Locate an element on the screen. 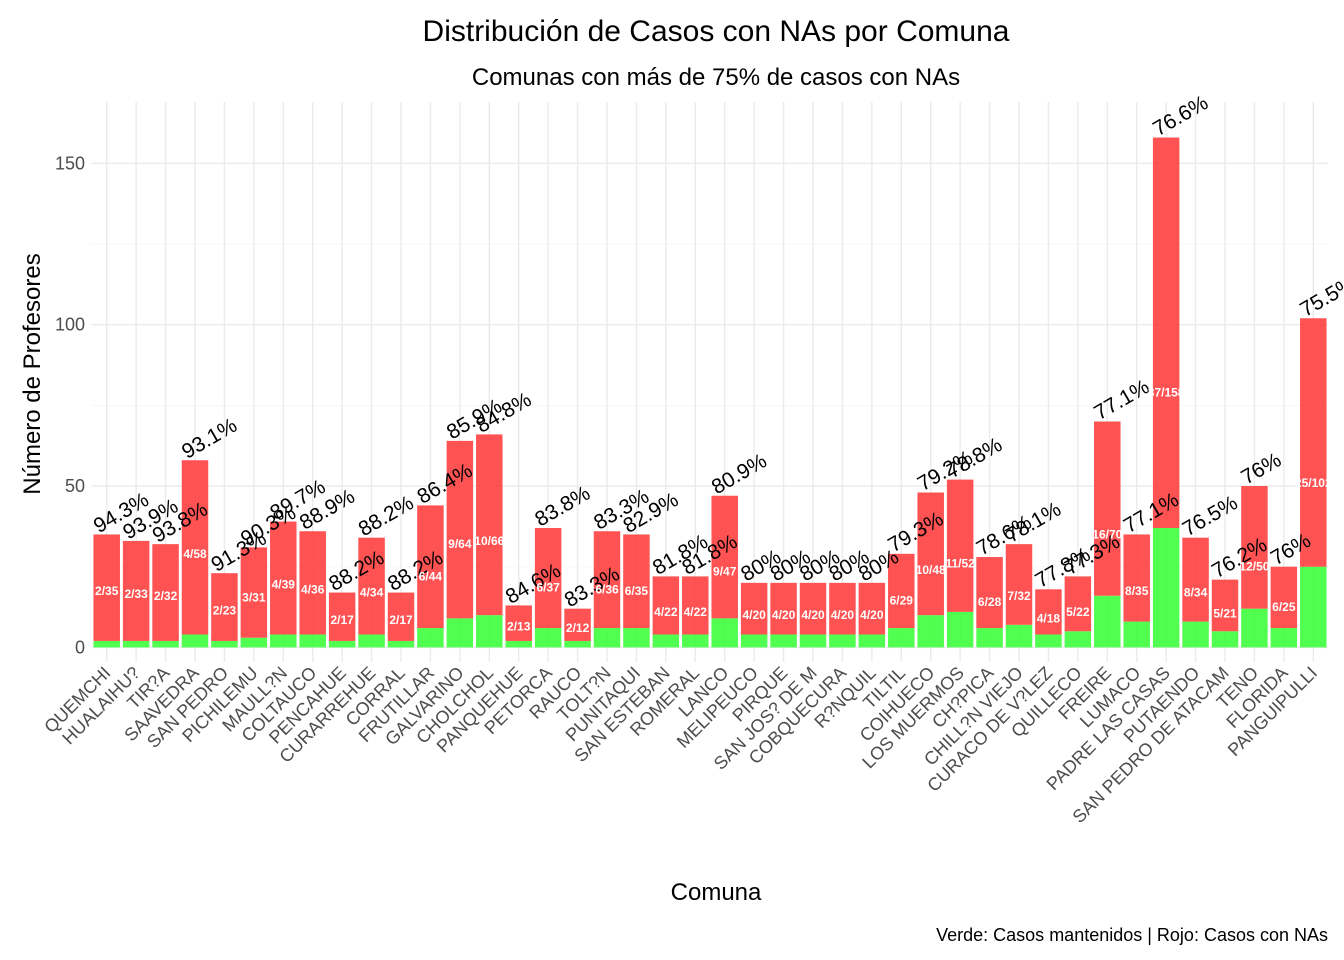 The width and height of the screenshot is (1344, 960). bar-count-label: 6/36 is located at coordinates (607, 589).